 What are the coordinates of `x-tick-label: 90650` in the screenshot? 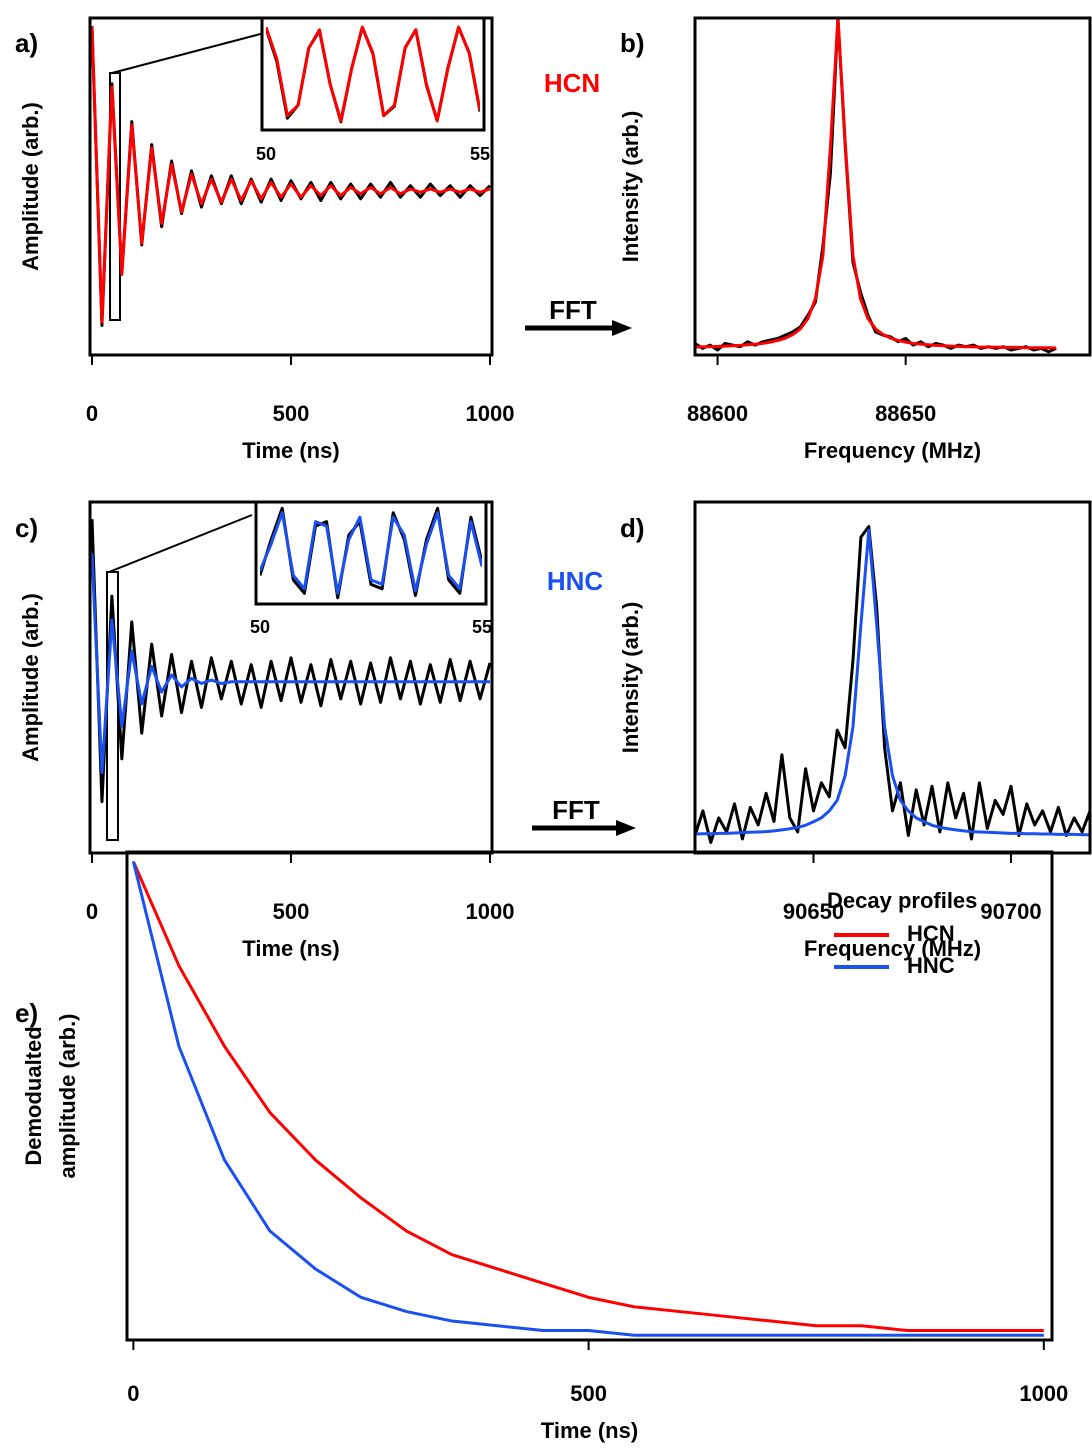 It's located at (813, 911).